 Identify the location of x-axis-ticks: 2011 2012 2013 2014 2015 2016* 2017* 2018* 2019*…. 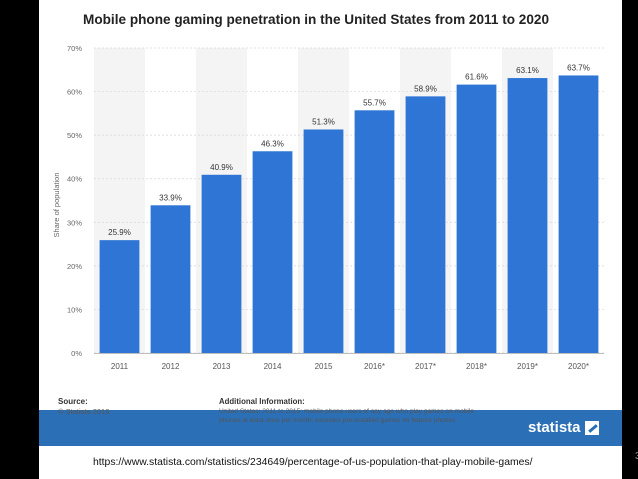
(350, 366).